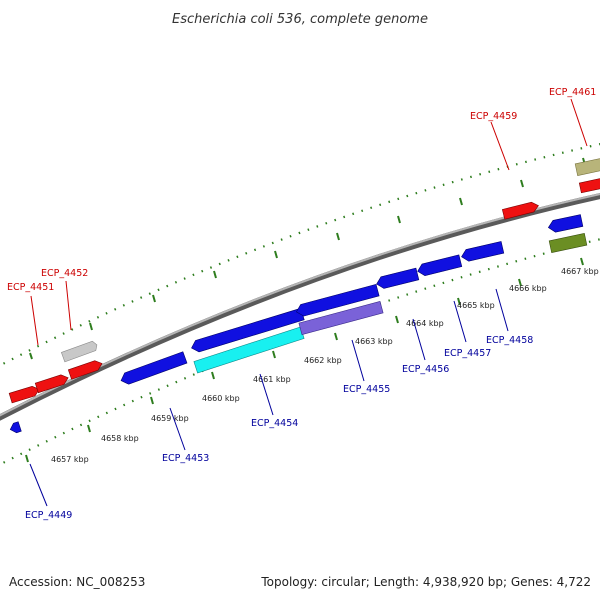 The width and height of the screenshot is (600, 600). I want to click on tick-label: 4658 kbp, so click(120, 438).